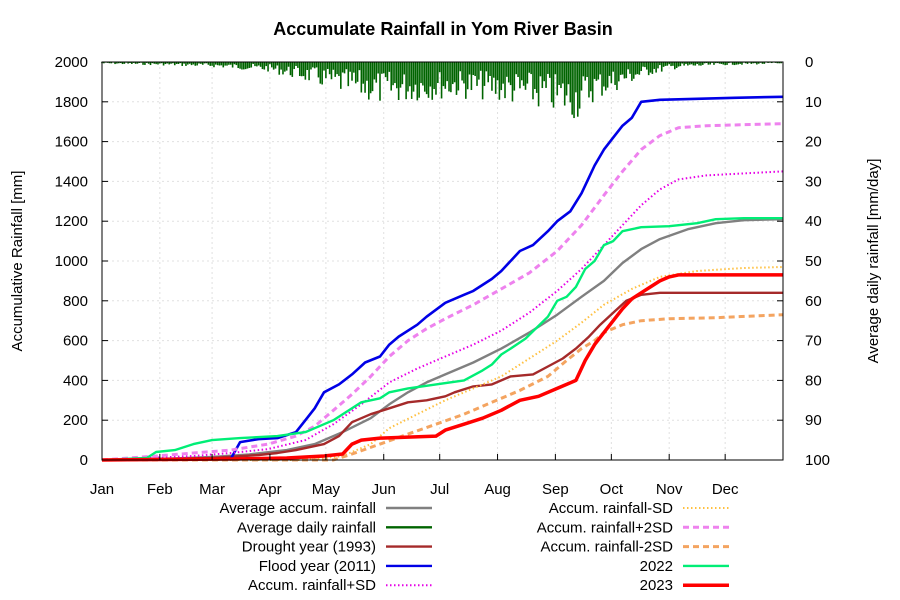 Image resolution: width=900 pixels, height=600 pixels. Describe the element at coordinates (656, 585) in the screenshot. I see `legend-label: 2023` at that location.